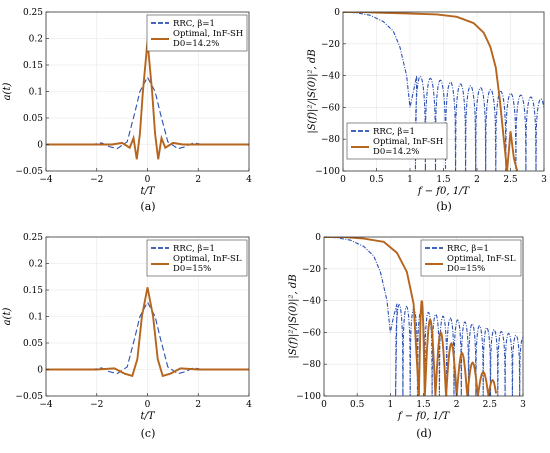 The image size is (550, 453). Describe the element at coordinates (444, 206) in the screenshot. I see `panel-label-b: (b)` at that location.